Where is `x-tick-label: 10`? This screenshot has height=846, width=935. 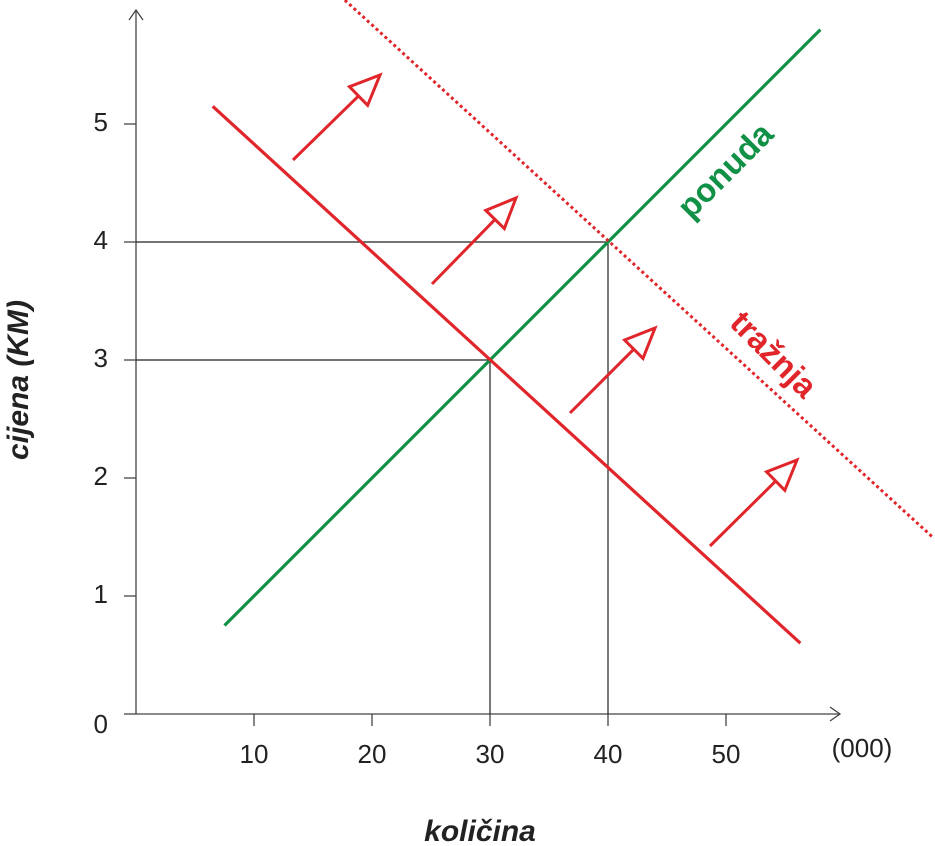 x-tick-label: 10 is located at coordinates (254, 754).